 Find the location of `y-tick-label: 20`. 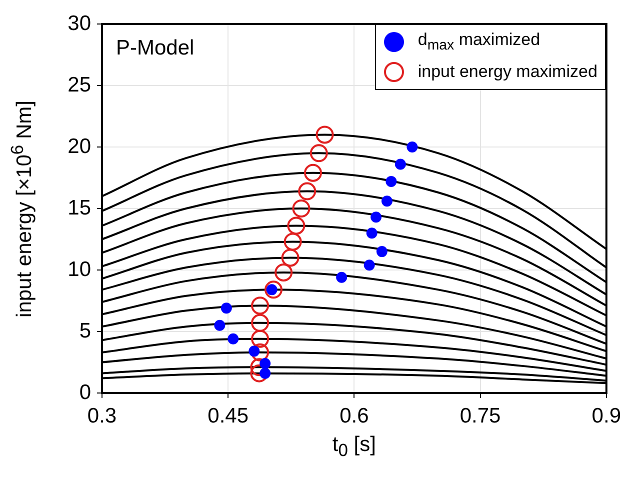

y-tick-label: 20 is located at coordinates (79, 146).